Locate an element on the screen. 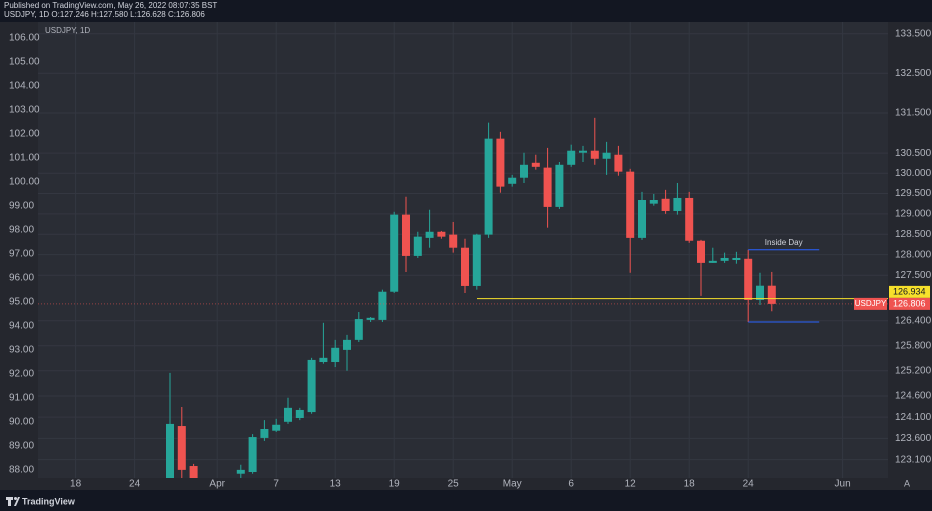  x-tick-label: 25 is located at coordinates (454, 484).